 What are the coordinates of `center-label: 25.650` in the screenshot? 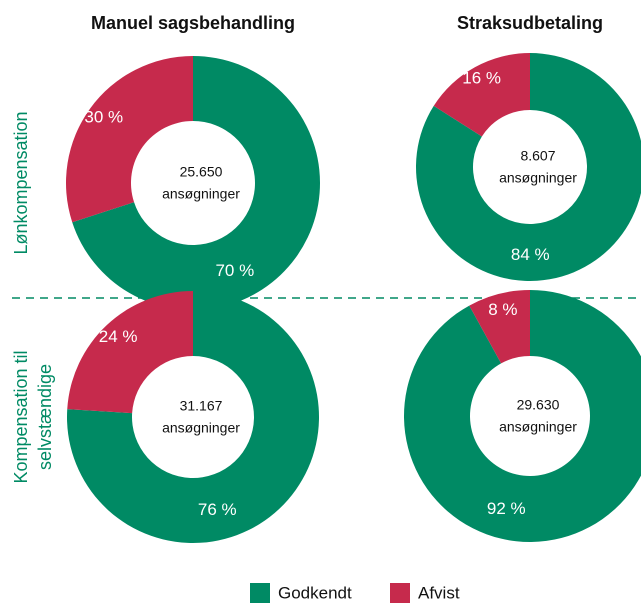 It's located at (201, 172).